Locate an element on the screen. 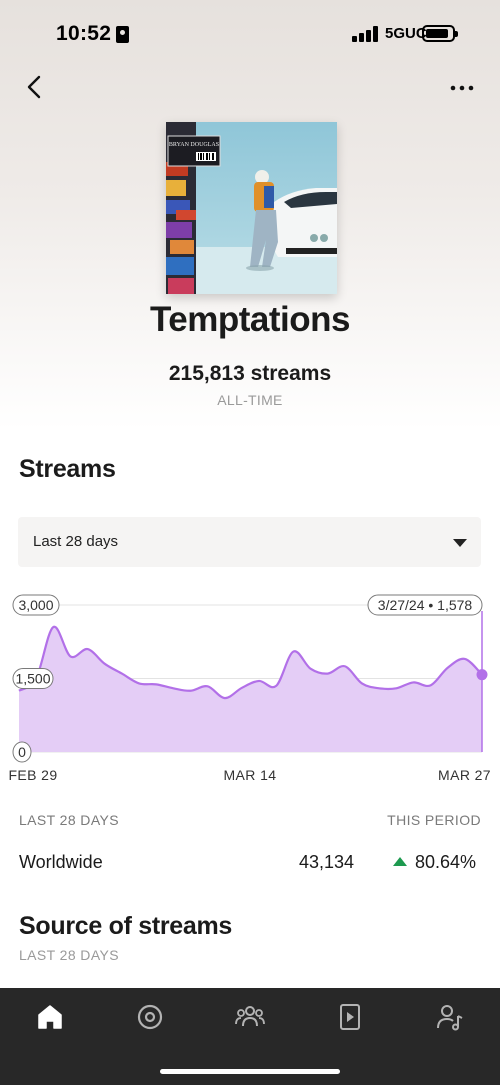 This screenshot has height=1085, width=500. y-tick-label: 1,500 is located at coordinates (32, 679).